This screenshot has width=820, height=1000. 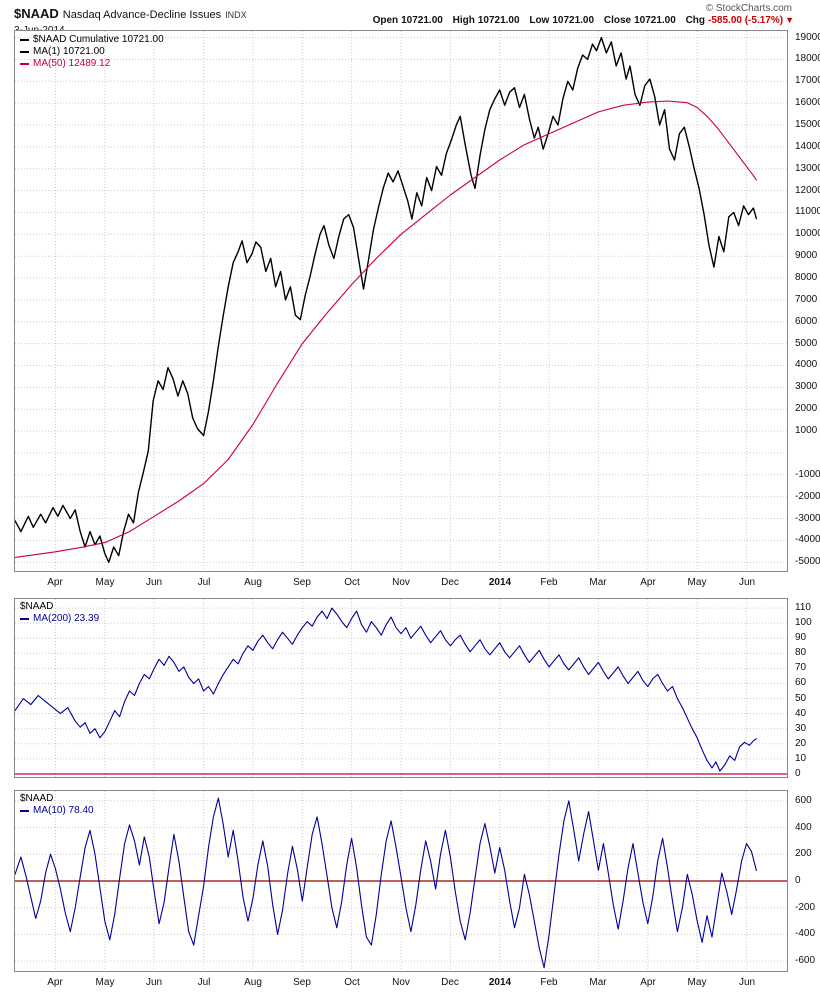 What do you see at coordinates (803, 827) in the screenshot?
I see `y-axis-tick-label: 400` at bounding box center [803, 827].